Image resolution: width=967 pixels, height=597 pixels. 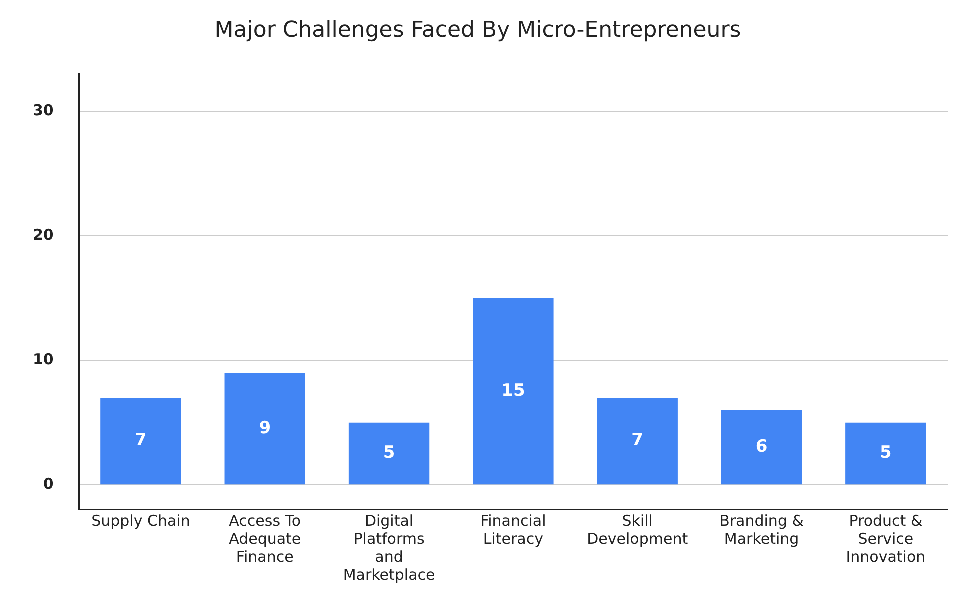 What do you see at coordinates (43, 111) in the screenshot?
I see `y-tick-label: 30` at bounding box center [43, 111].